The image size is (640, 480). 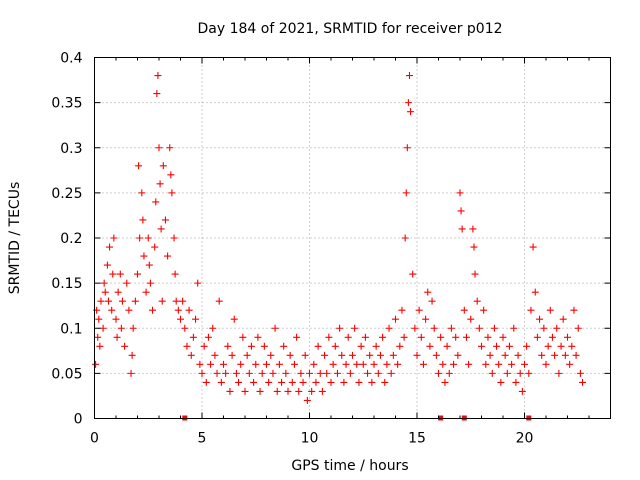 I want to click on y-tick-label: 0.4, so click(x=71, y=59).